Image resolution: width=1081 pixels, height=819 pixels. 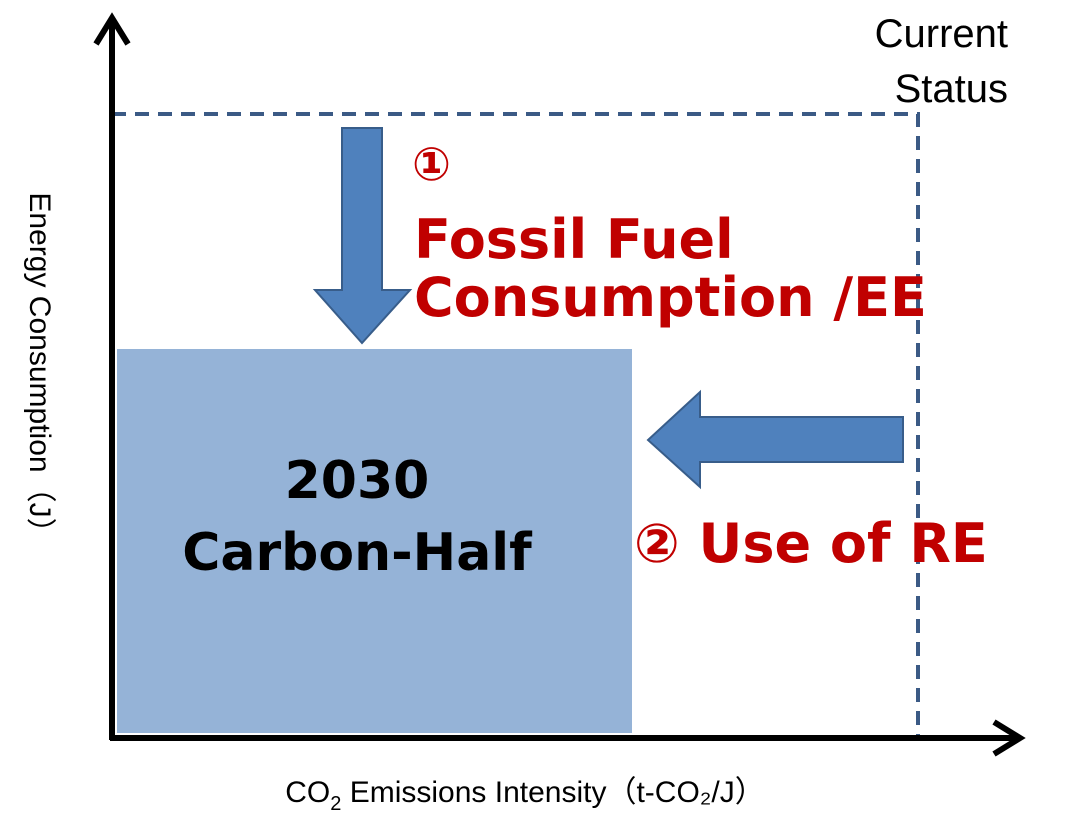 What do you see at coordinates (39, 369) in the screenshot?
I see `y-axis-label: Energy Consumption（J）` at bounding box center [39, 369].